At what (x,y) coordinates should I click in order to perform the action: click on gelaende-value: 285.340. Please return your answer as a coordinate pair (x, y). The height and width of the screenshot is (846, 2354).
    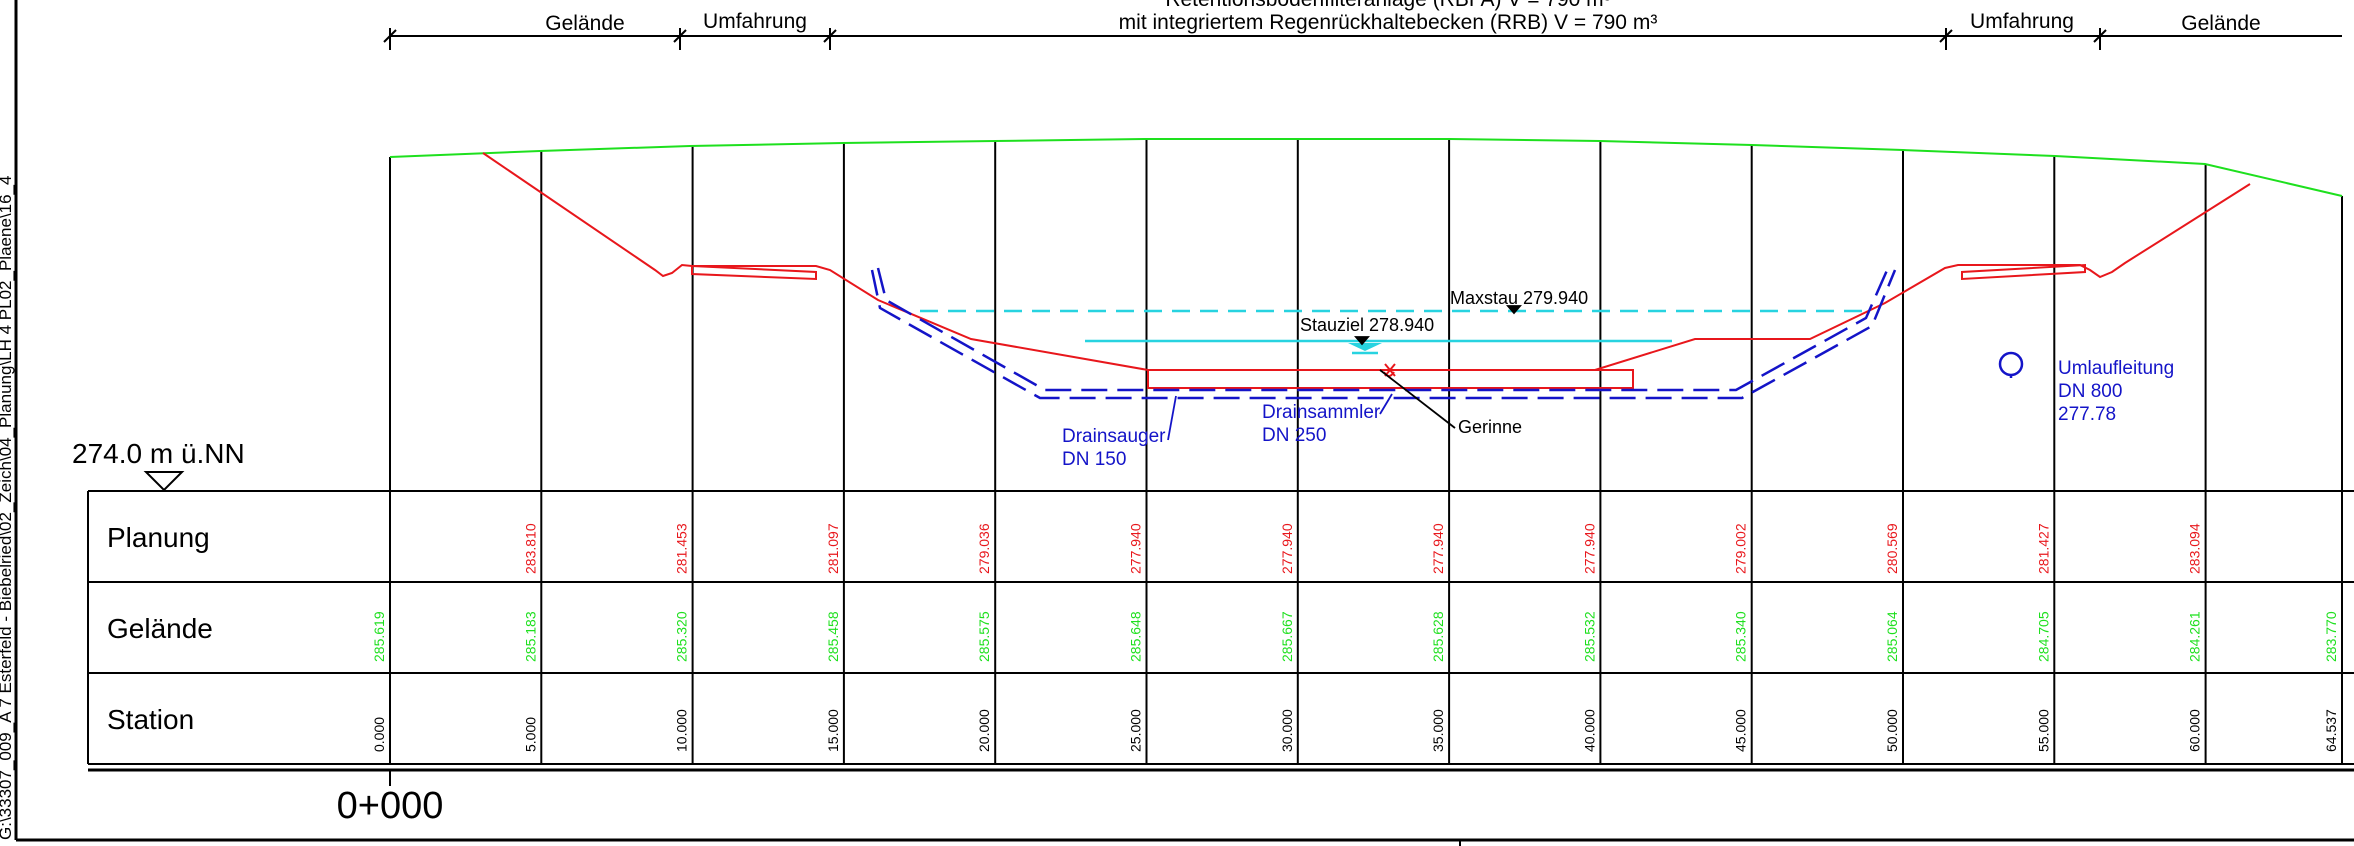
    Looking at the image, I should click on (1741, 636).